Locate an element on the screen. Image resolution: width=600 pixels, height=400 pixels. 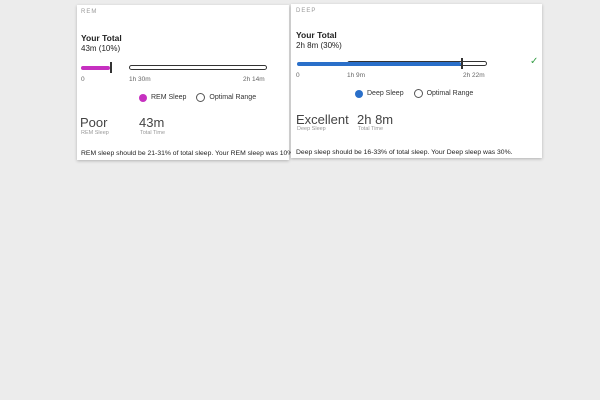
rating-sub: Deep Sleep is located at coordinates (311, 129).